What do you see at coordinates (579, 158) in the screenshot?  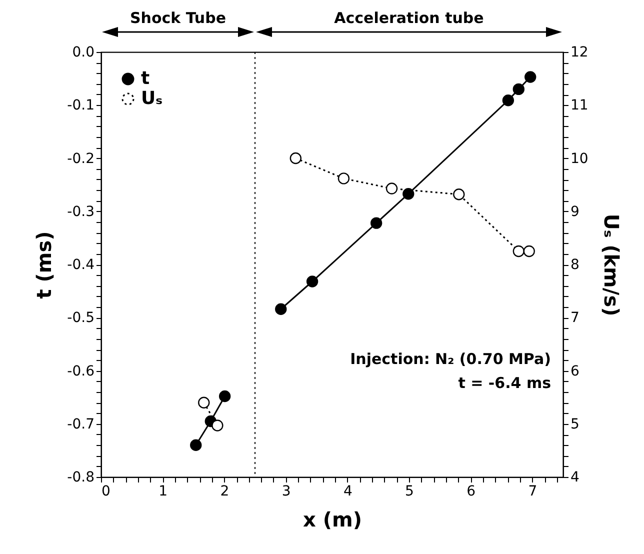 I see `y2-tick-label: 10` at bounding box center [579, 158].